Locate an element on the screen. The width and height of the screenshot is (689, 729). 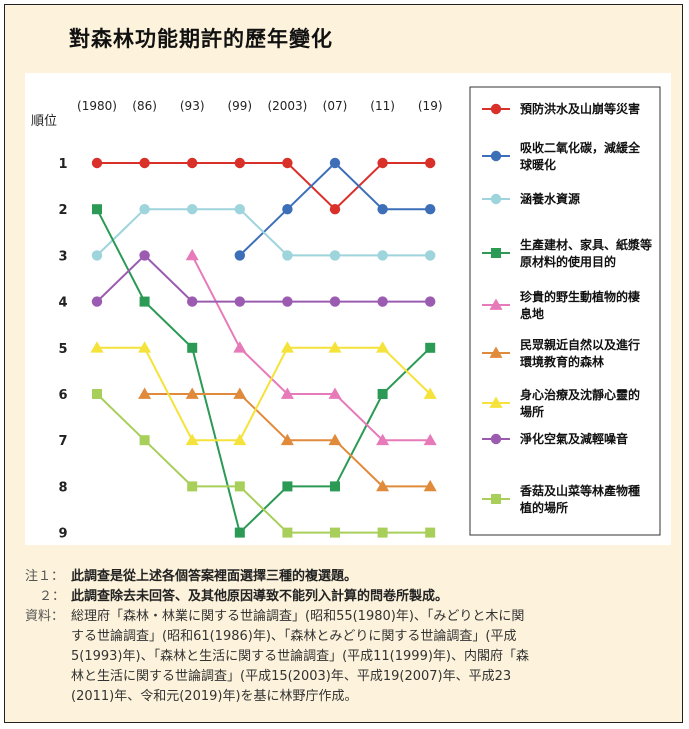
y-tick-label: 6 is located at coordinates (62, 395).